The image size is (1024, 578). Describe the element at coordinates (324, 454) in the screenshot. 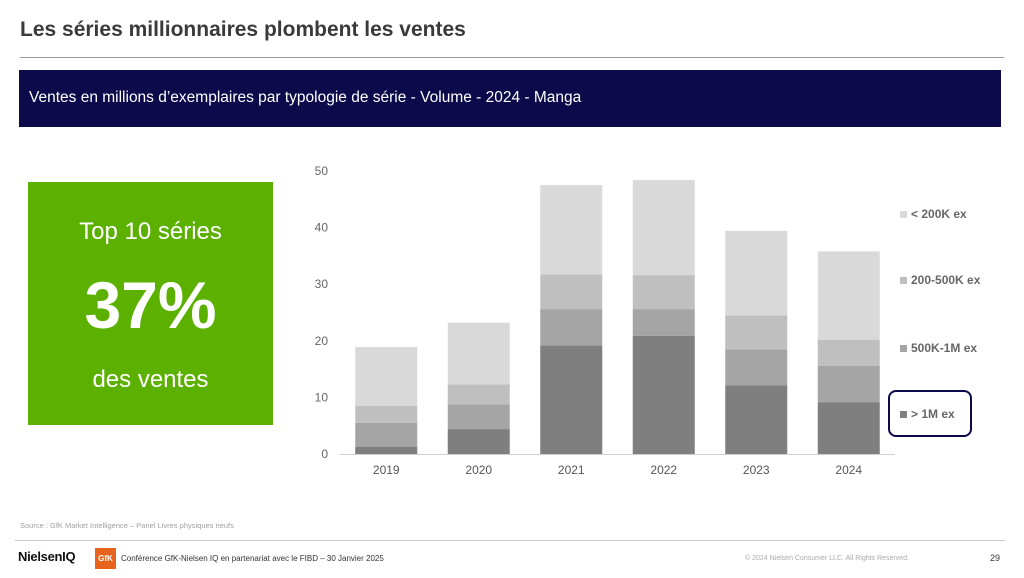

I see `y-tick-label: 0` at that location.